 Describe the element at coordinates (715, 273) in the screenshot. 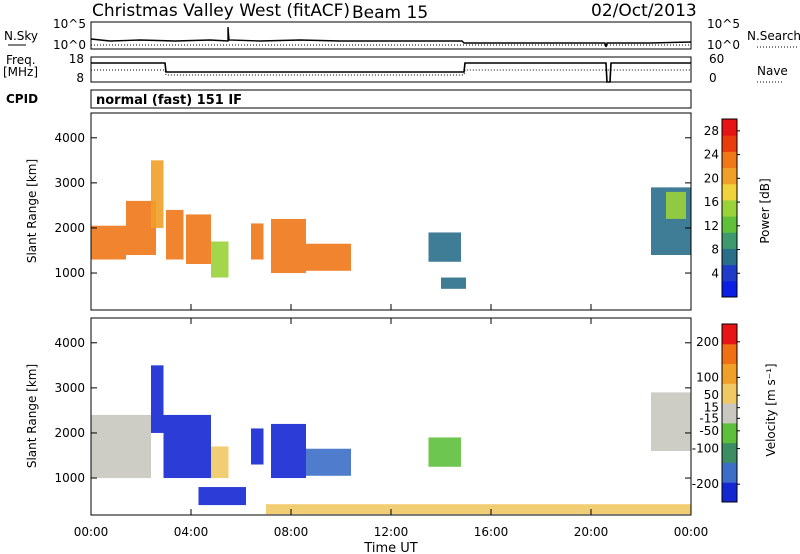

I see `colorbar-tick-label: 4` at that location.